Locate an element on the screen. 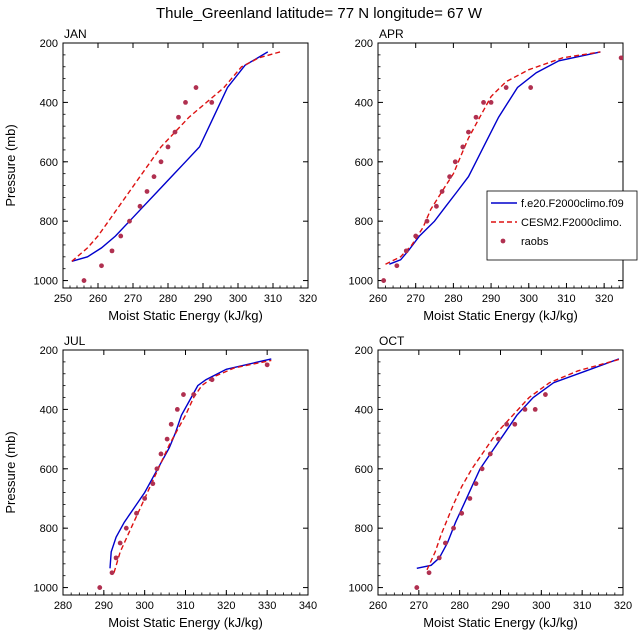 This screenshot has height=639, width=639. x-tick-label: 330 is located at coordinates (267, 606).